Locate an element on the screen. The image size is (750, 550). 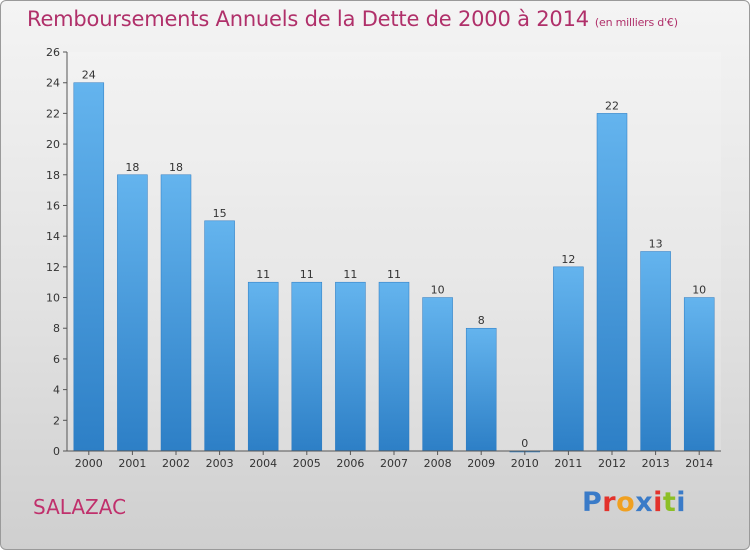
y-tick-label: 0 is located at coordinates (56, 451).